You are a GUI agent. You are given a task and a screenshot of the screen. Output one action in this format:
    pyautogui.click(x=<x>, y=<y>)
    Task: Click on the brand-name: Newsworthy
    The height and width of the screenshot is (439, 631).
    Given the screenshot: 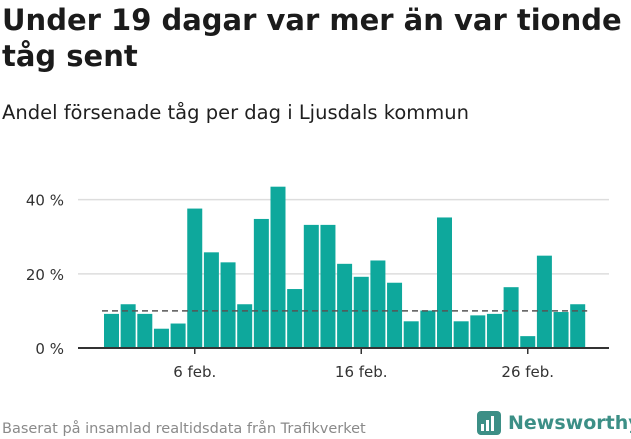 What is the action you would take?
    pyautogui.click(x=569, y=423)
    